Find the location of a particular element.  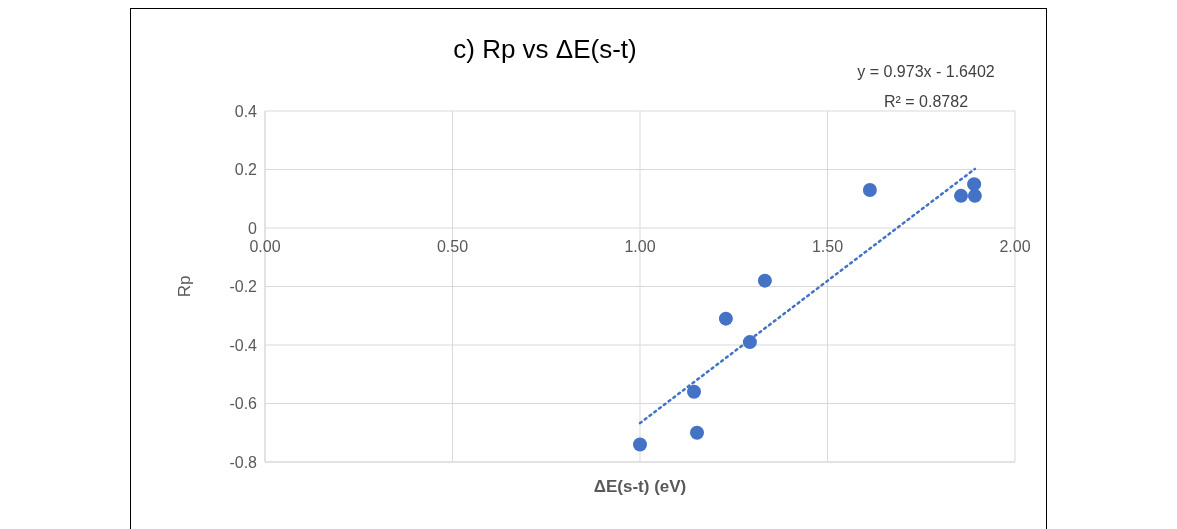

x-axis-title: ΔE(s-t) (eV) is located at coordinates (640, 486).